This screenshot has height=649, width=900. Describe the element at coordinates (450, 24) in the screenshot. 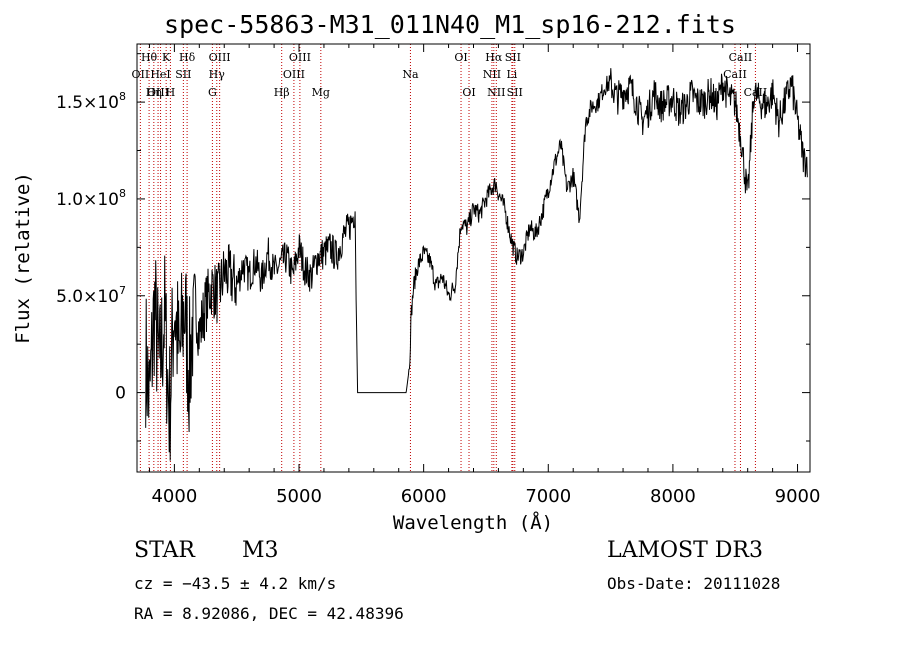

I see `chart-title: spec-55863-M31_011N40_M1_sp16-212.fits` at that location.